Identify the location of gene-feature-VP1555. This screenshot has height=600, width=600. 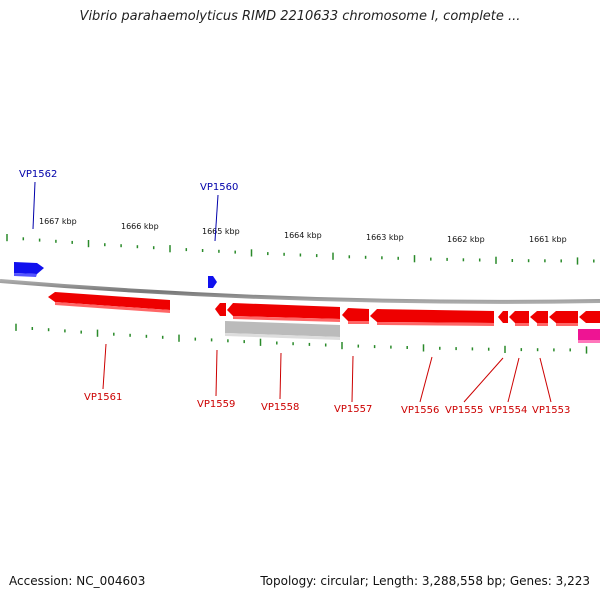
(503, 317).